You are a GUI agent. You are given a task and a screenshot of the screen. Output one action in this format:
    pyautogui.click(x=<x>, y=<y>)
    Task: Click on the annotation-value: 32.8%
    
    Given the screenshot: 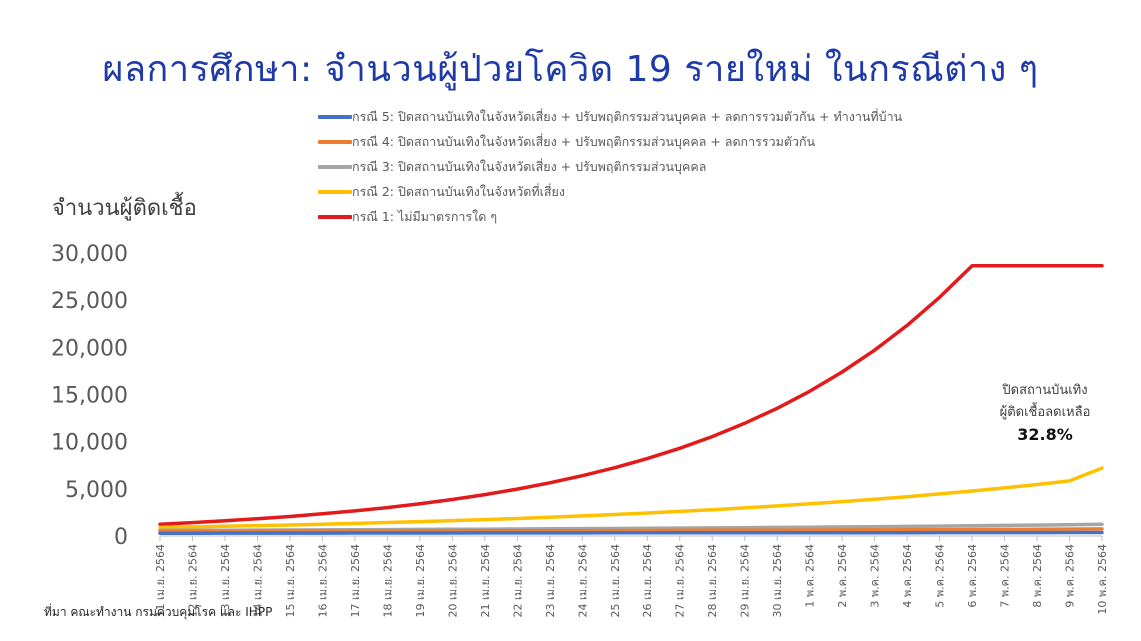 What is the action you would take?
    pyautogui.click(x=1045, y=434)
    